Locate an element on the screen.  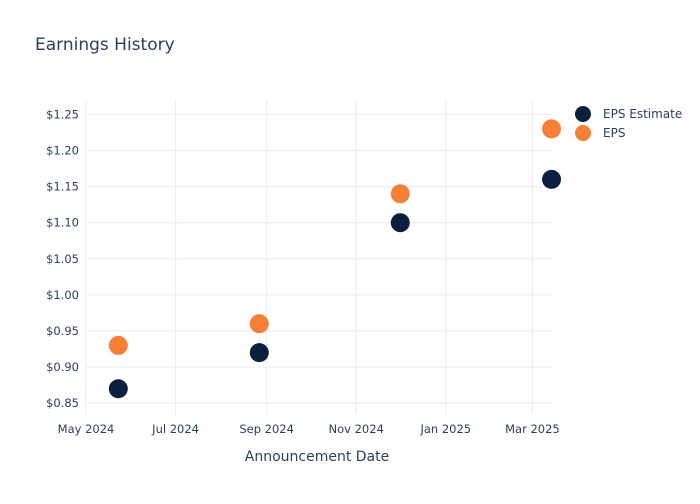
x-tick-label: May 2024 is located at coordinates (86, 429).